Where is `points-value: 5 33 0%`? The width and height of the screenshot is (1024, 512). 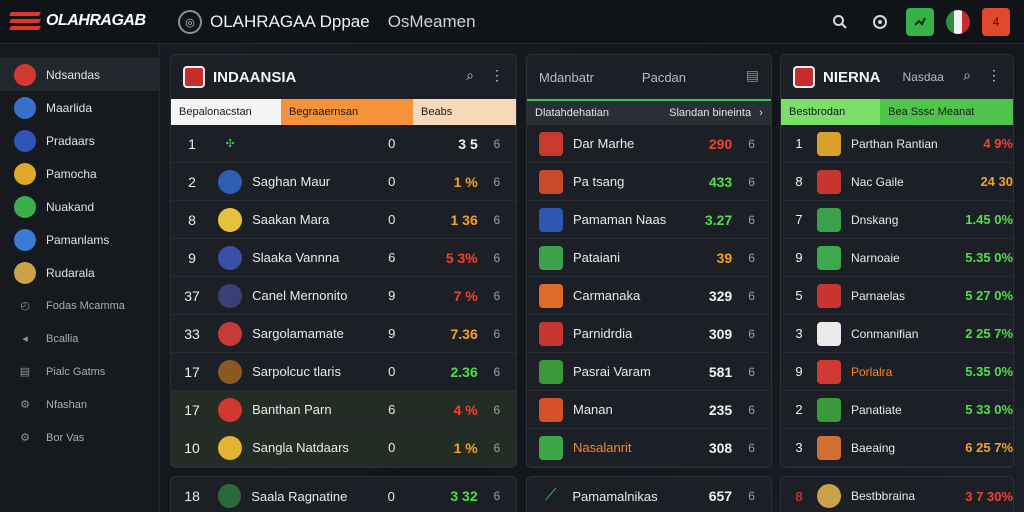 points-value: 5 33 0% is located at coordinates (989, 409).